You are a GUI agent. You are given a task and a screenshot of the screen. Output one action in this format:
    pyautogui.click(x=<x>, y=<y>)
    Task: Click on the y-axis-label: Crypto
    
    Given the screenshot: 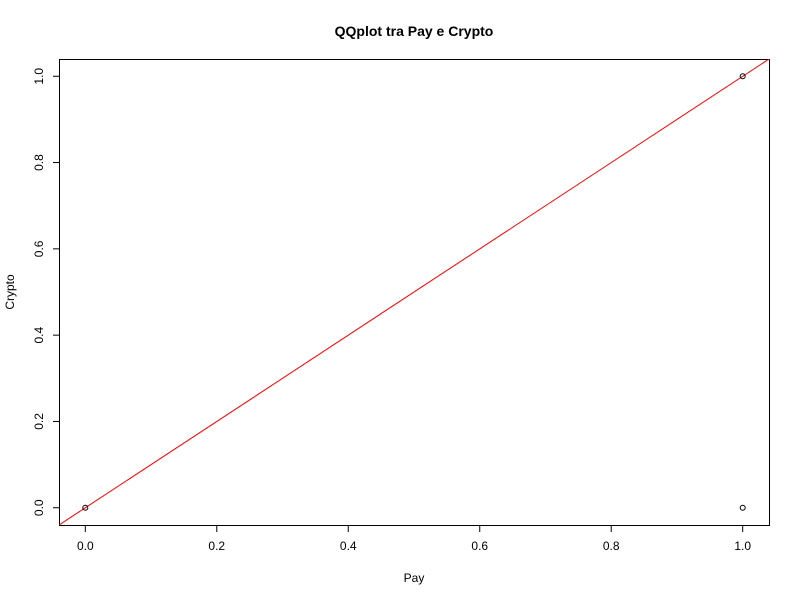 What is the action you would take?
    pyautogui.click(x=10, y=292)
    